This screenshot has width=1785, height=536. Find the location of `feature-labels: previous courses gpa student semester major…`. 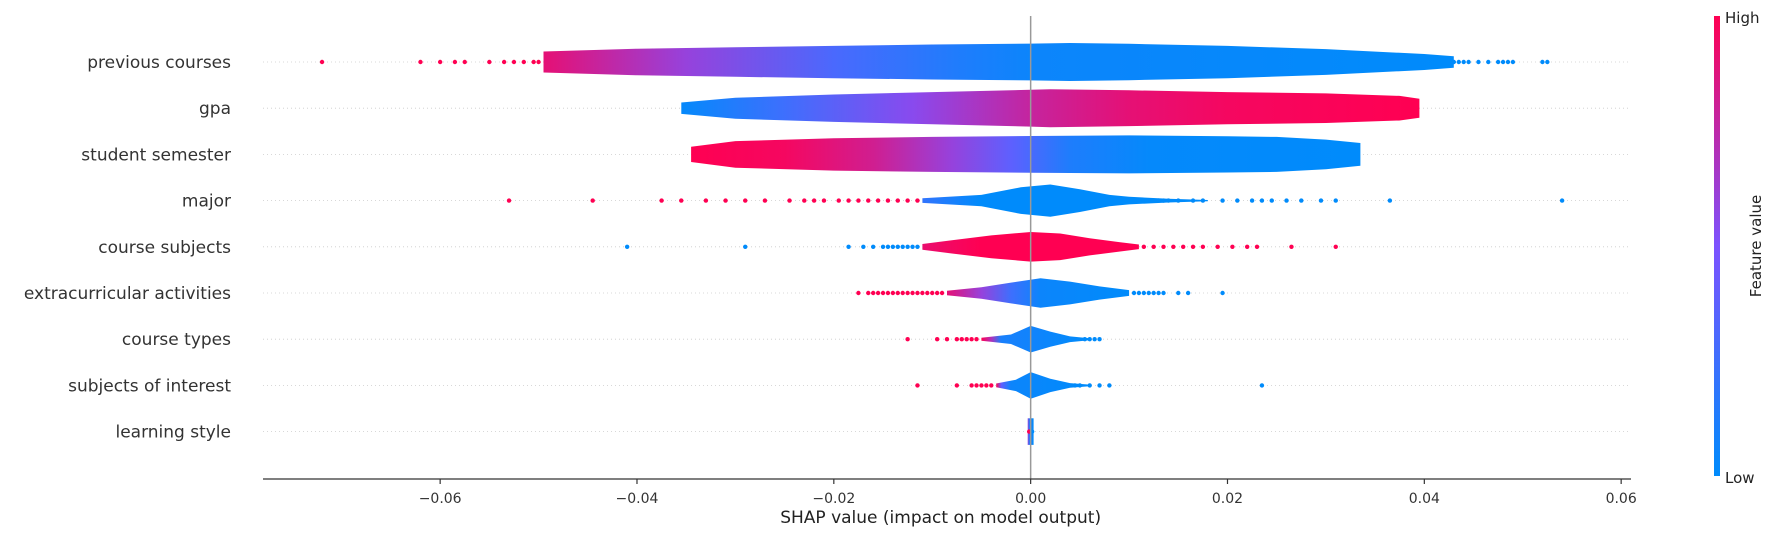

feature-labels: previous courses gpa student semester major… is located at coordinates (127, 248).